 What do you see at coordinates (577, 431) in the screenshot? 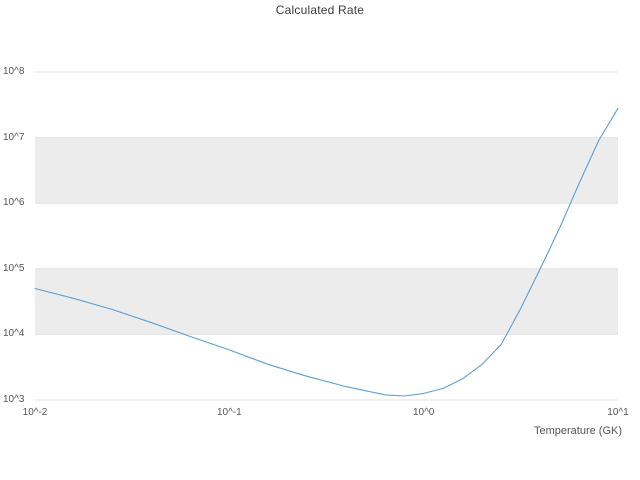
I see `x-axis-label: Temperature (GK)` at bounding box center [577, 431].